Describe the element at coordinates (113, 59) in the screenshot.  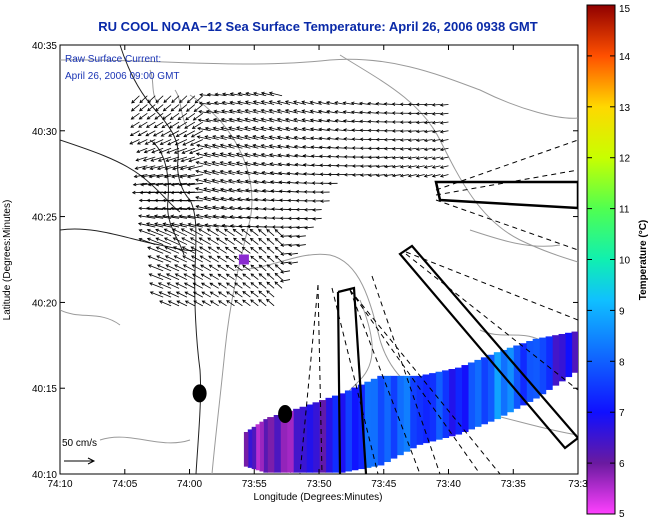
I see `current-source-line-1: Raw Surface Current:` at that location.